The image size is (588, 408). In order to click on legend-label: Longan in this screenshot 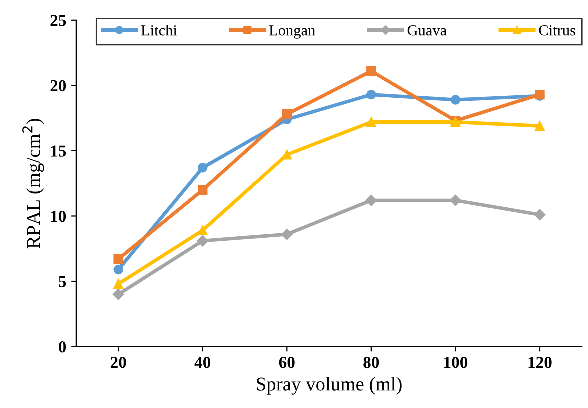, I will do `click(292, 32)`.